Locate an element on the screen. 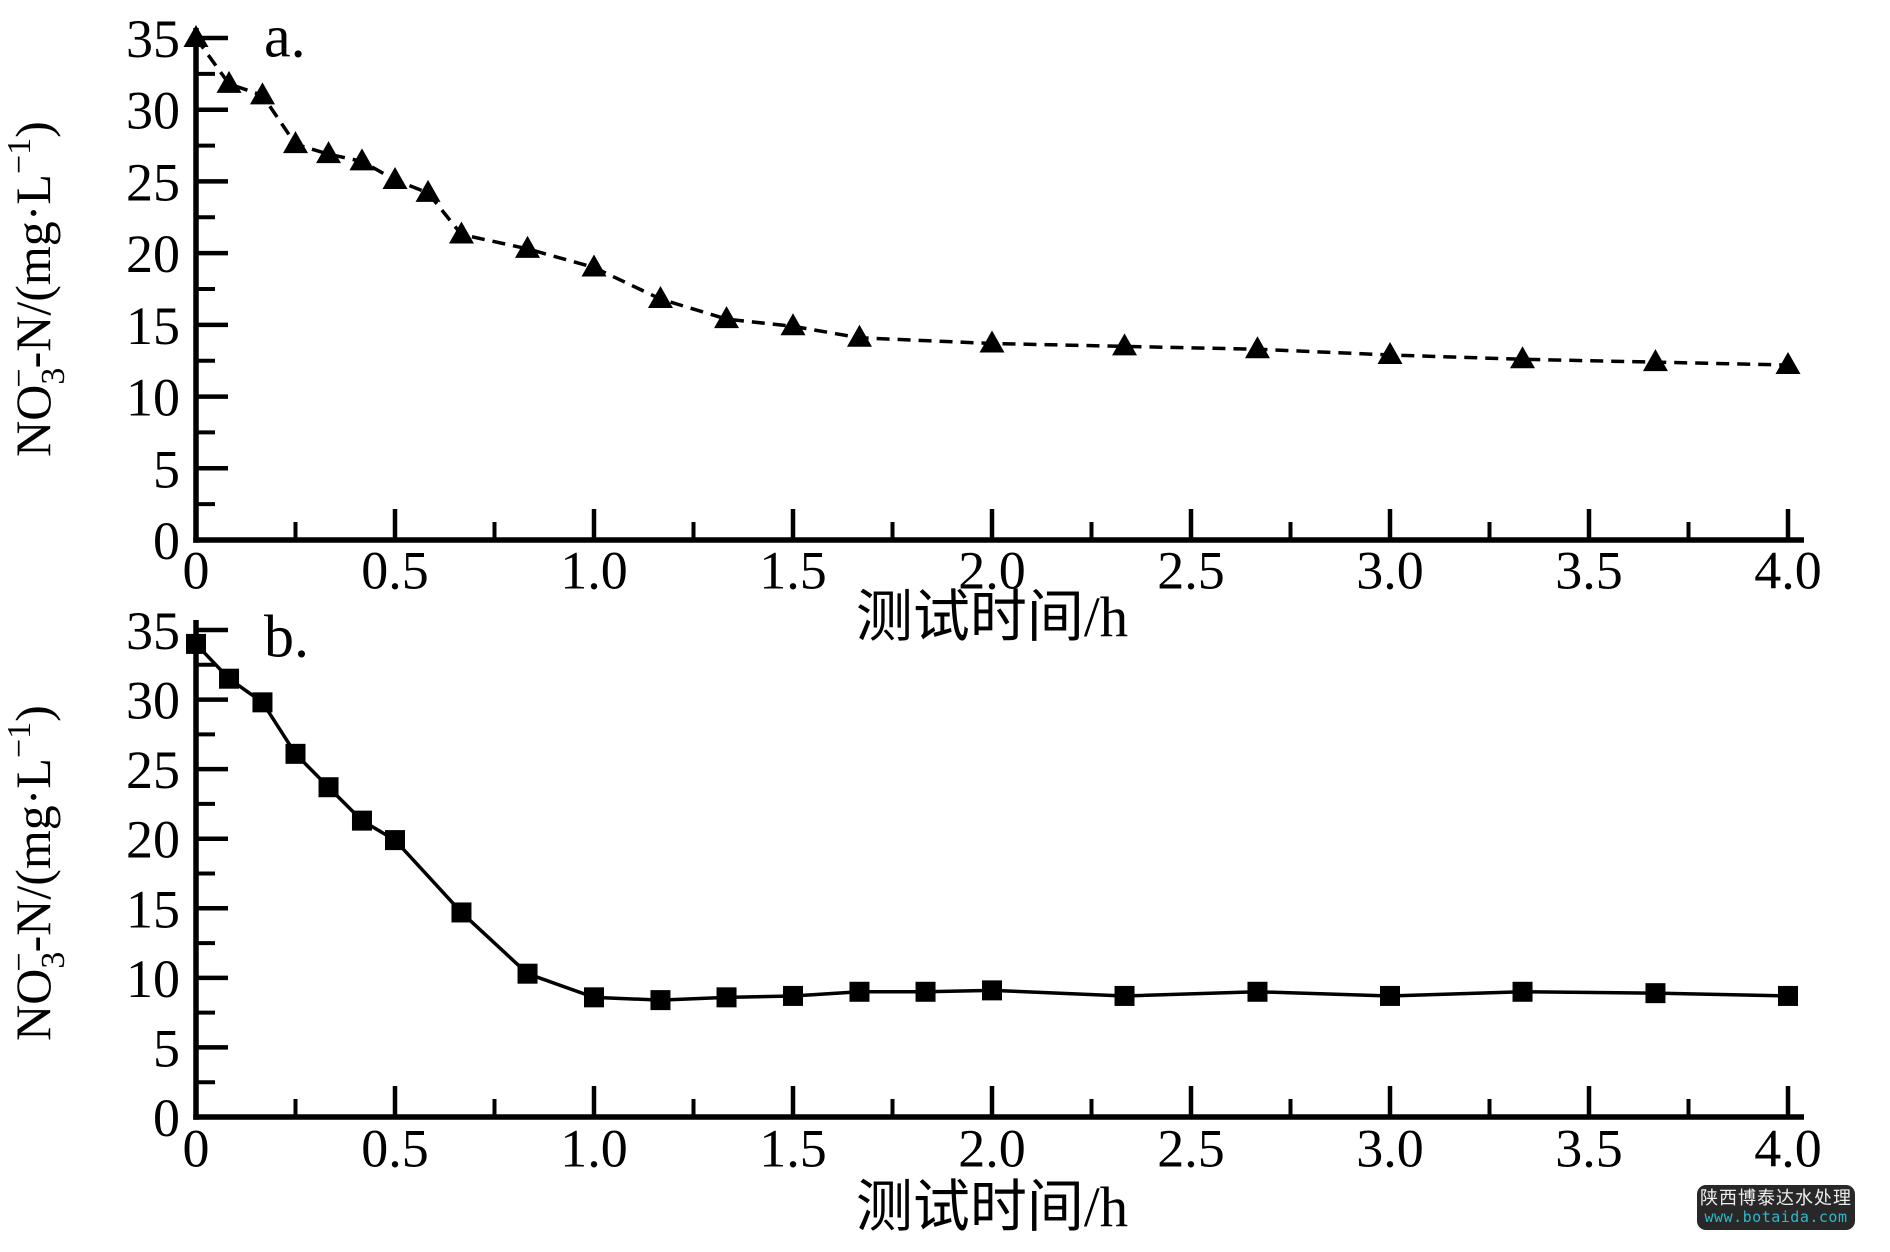 This screenshot has height=1252, width=1890. chart-b-x-axis-title: 测试时间/h is located at coordinates (992, 1207).